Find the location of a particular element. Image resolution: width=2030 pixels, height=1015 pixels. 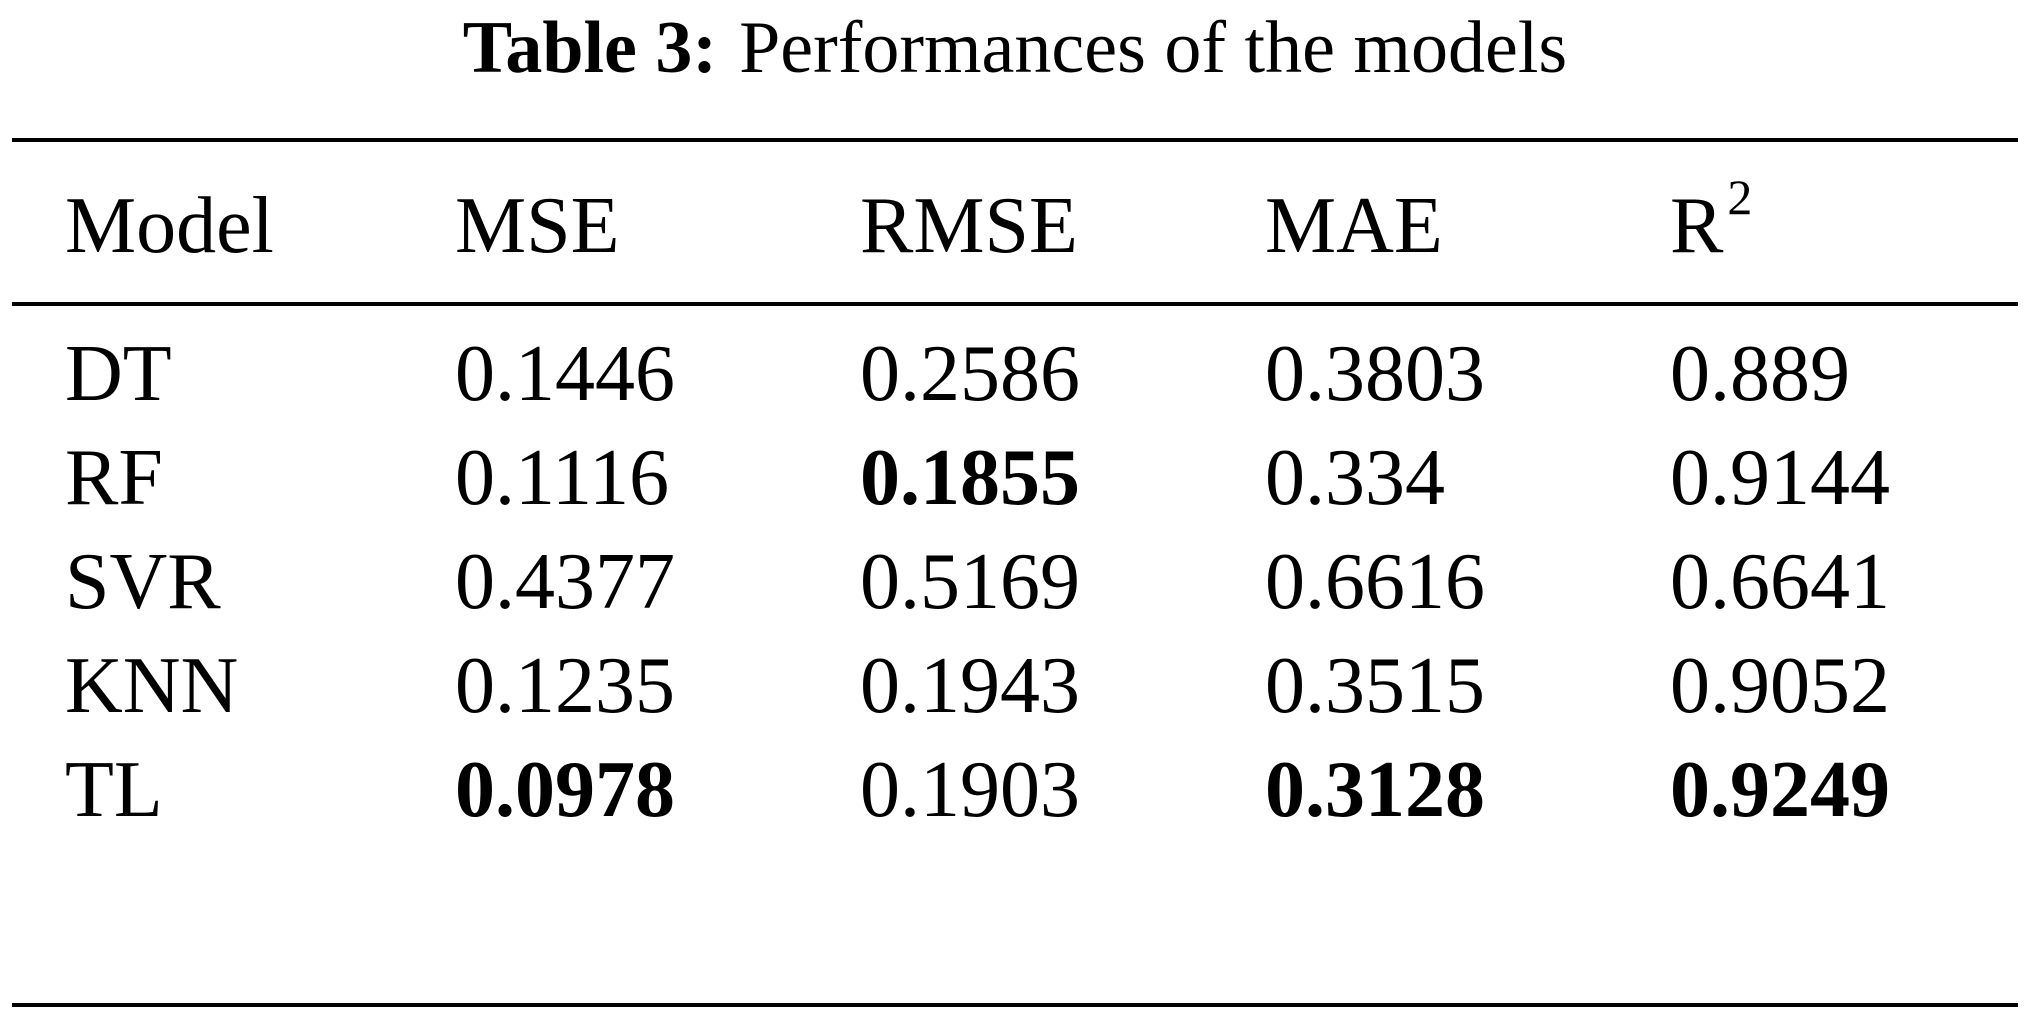

cell-model: SVR is located at coordinates (143, 582).